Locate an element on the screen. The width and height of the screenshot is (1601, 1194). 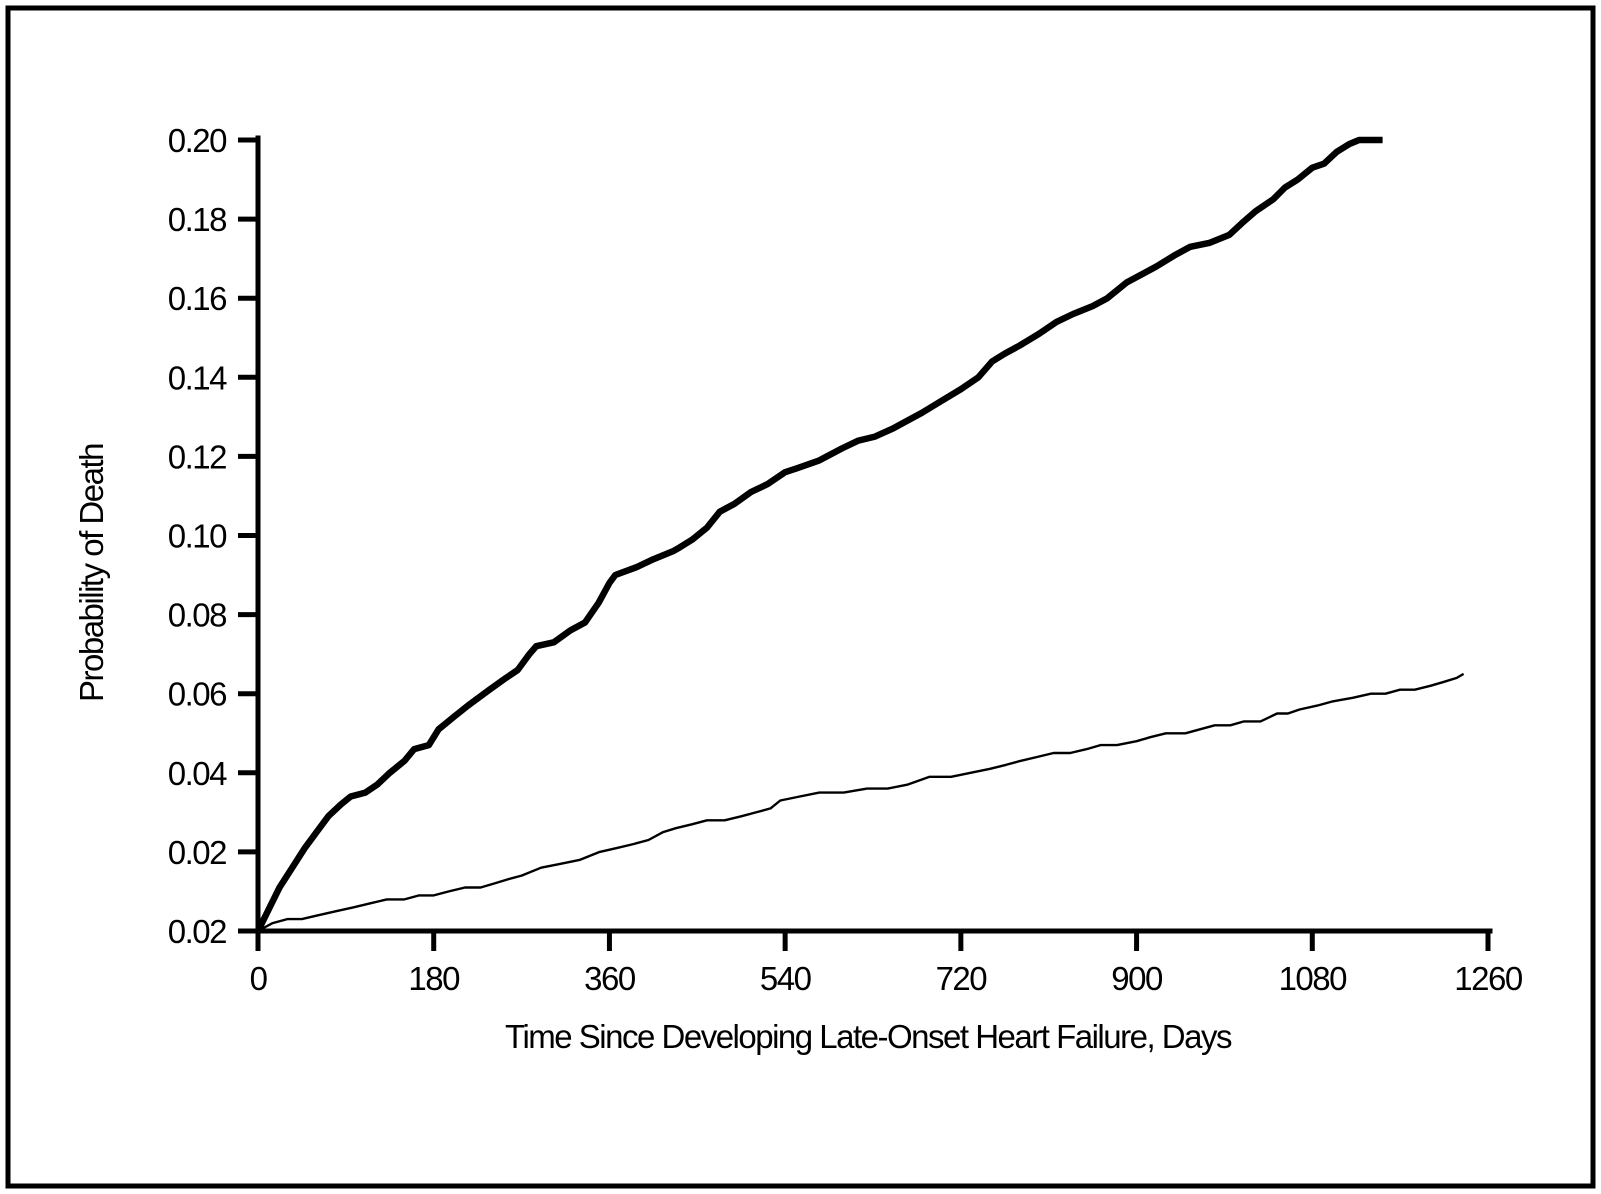
y-tick-label: 0.10 is located at coordinates (197, 536).